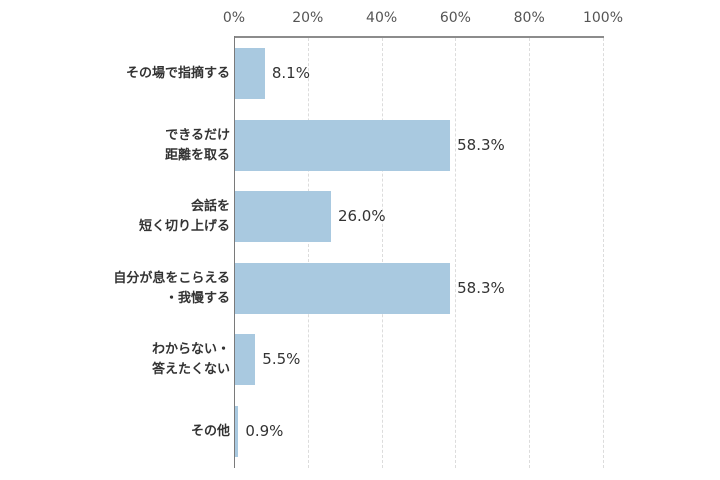 The height and width of the screenshot is (480, 720). I want to click on x-axis-line, so click(419, 37).